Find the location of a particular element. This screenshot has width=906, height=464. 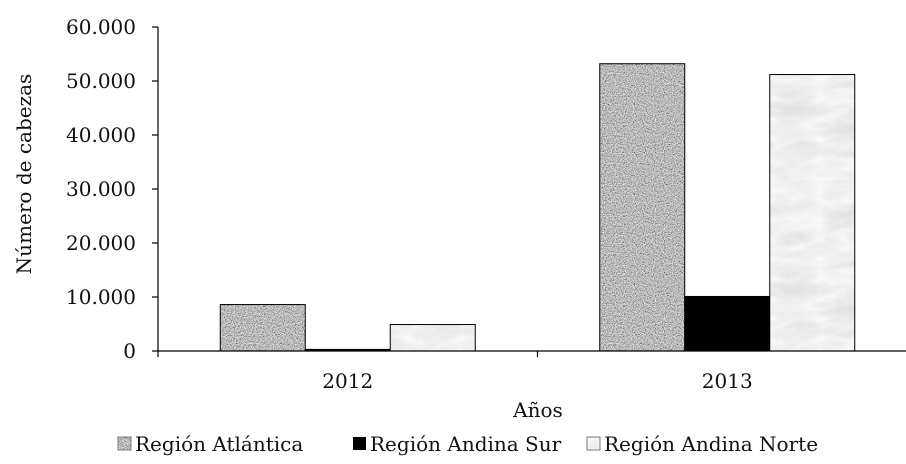

legend-label: Región Andina Sur is located at coordinates (466, 444).